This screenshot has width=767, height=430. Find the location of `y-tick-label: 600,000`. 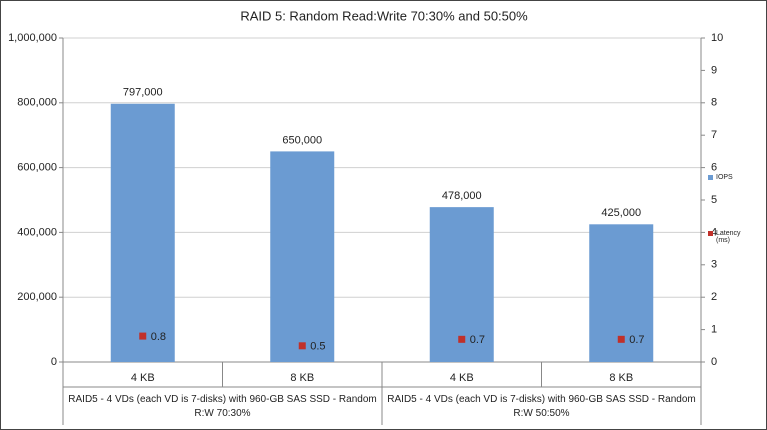

y-tick-label: 600,000 is located at coordinates (37, 168).